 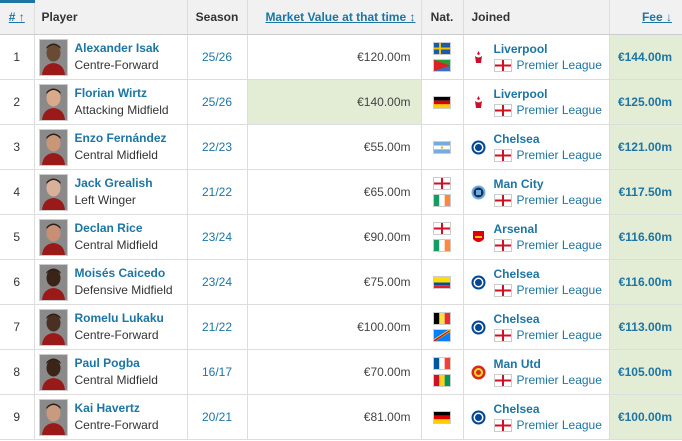 What do you see at coordinates (120, 138) in the screenshot?
I see `player-name-link: Enzo Fernández` at bounding box center [120, 138].